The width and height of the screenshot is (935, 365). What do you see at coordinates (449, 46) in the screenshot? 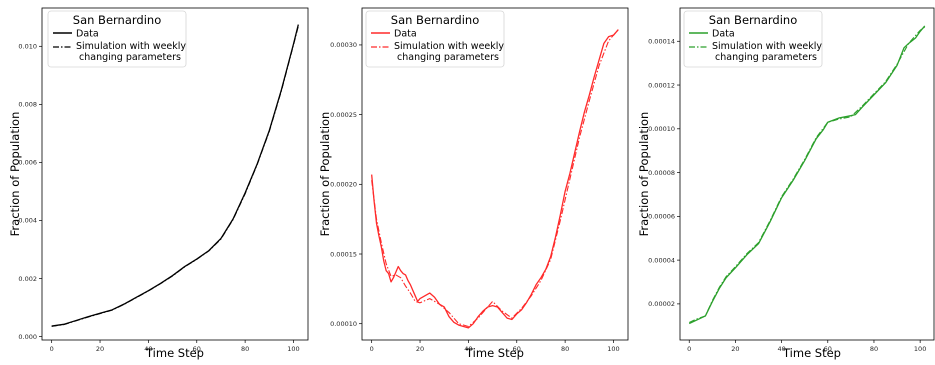
I see `legend-label-sim-2: Simulation with weekly` at bounding box center [449, 46].